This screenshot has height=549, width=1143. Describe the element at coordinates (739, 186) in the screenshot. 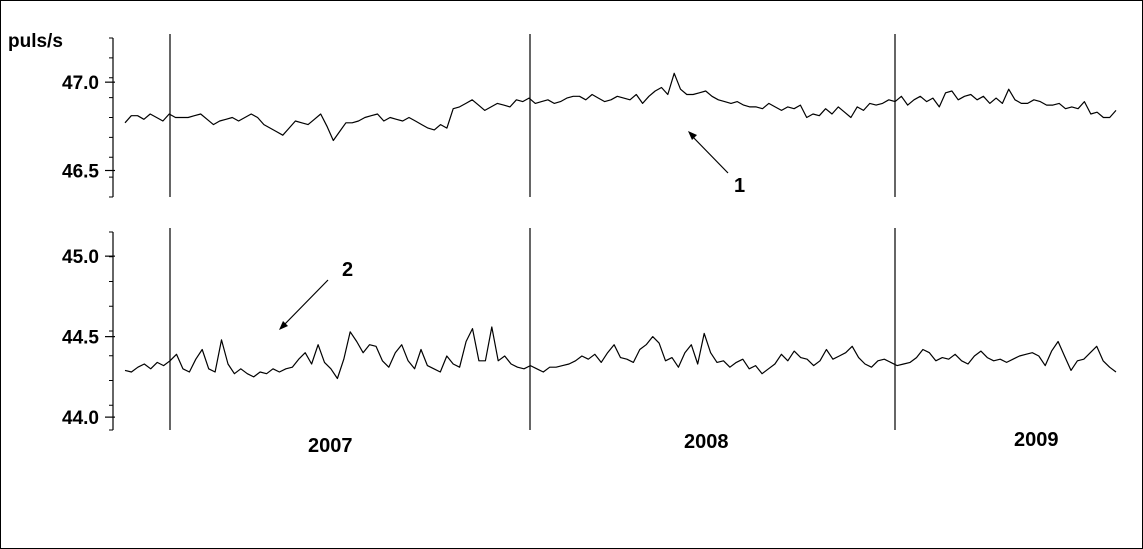

I see `annotation-1-label: 1` at that location.